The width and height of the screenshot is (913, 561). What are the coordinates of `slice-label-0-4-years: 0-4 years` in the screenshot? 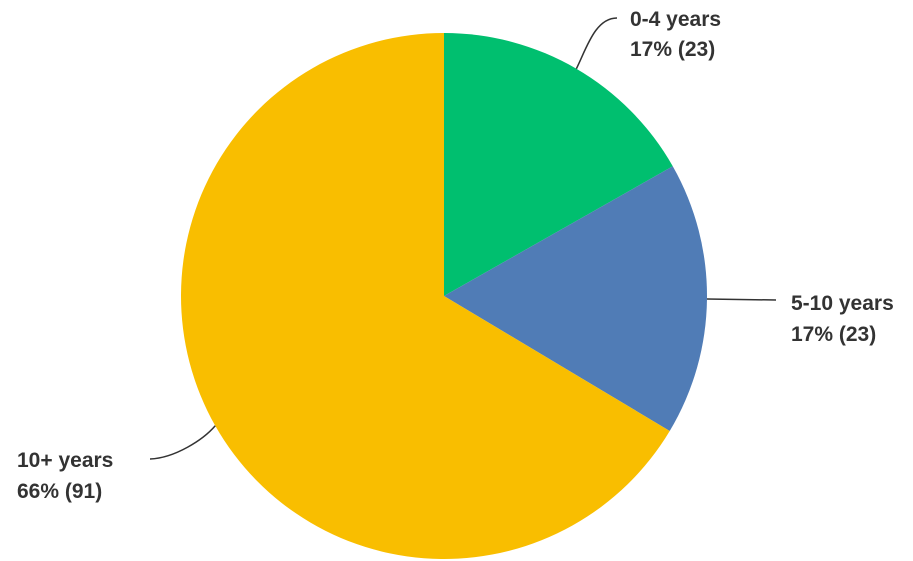 It's located at (675, 19).